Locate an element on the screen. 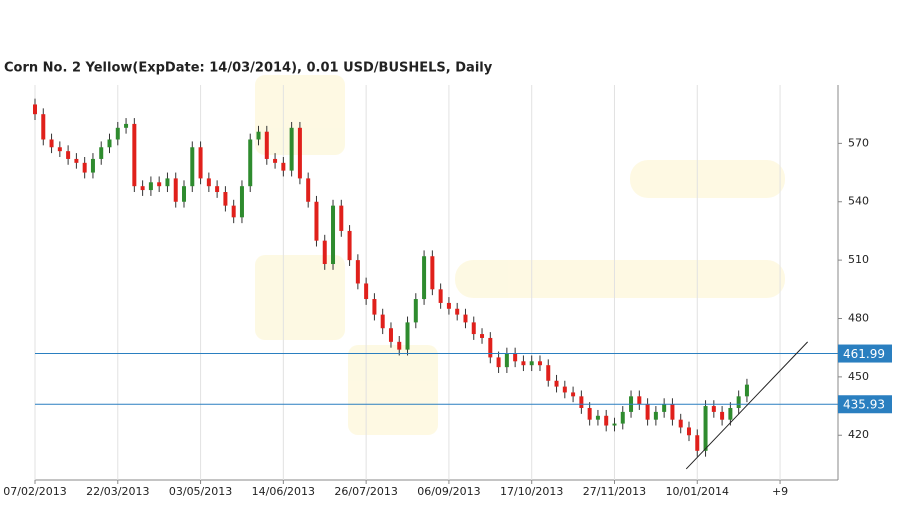  y-tick-label: 480 is located at coordinates (858, 317).